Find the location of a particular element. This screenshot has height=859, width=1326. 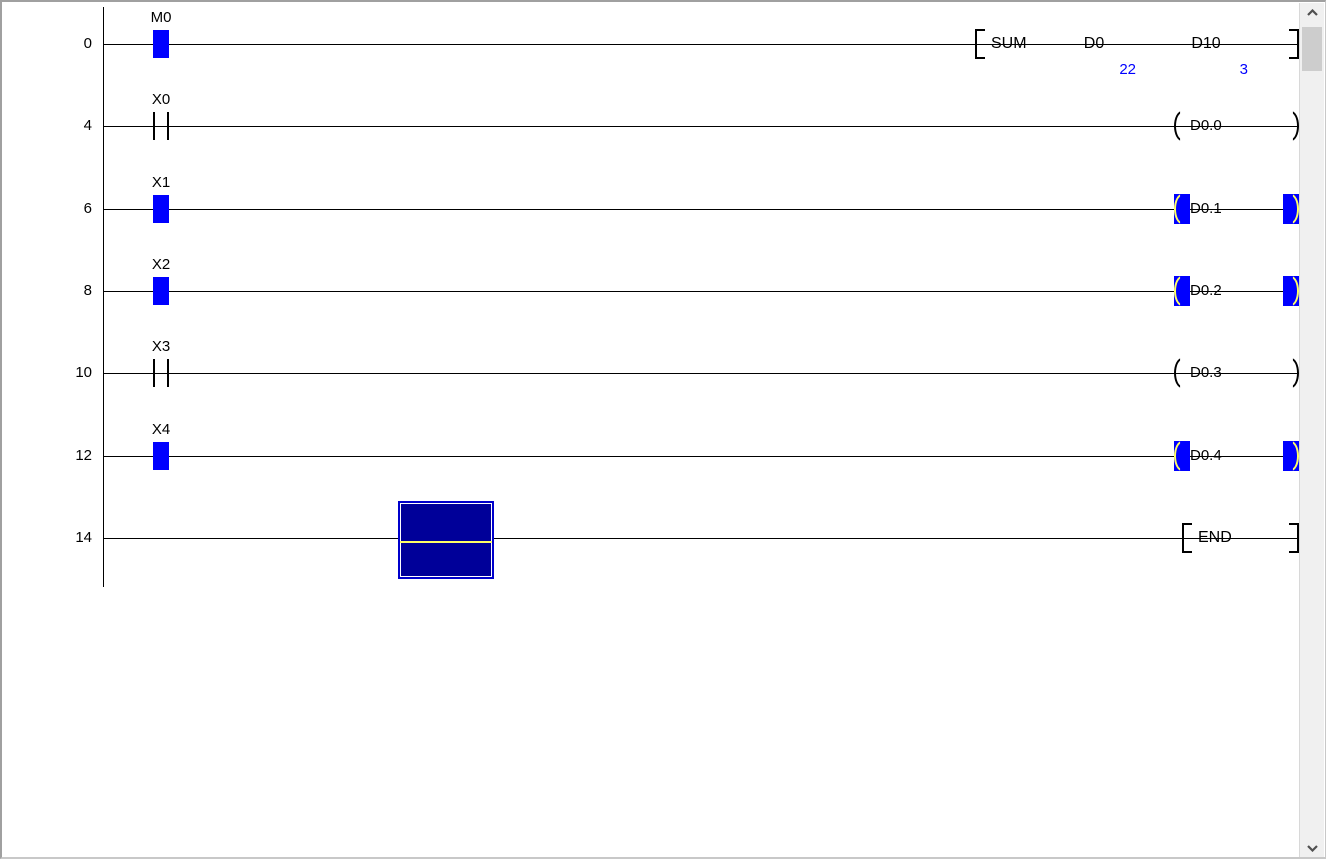

contact-label: X2 is located at coordinates (161, 264).